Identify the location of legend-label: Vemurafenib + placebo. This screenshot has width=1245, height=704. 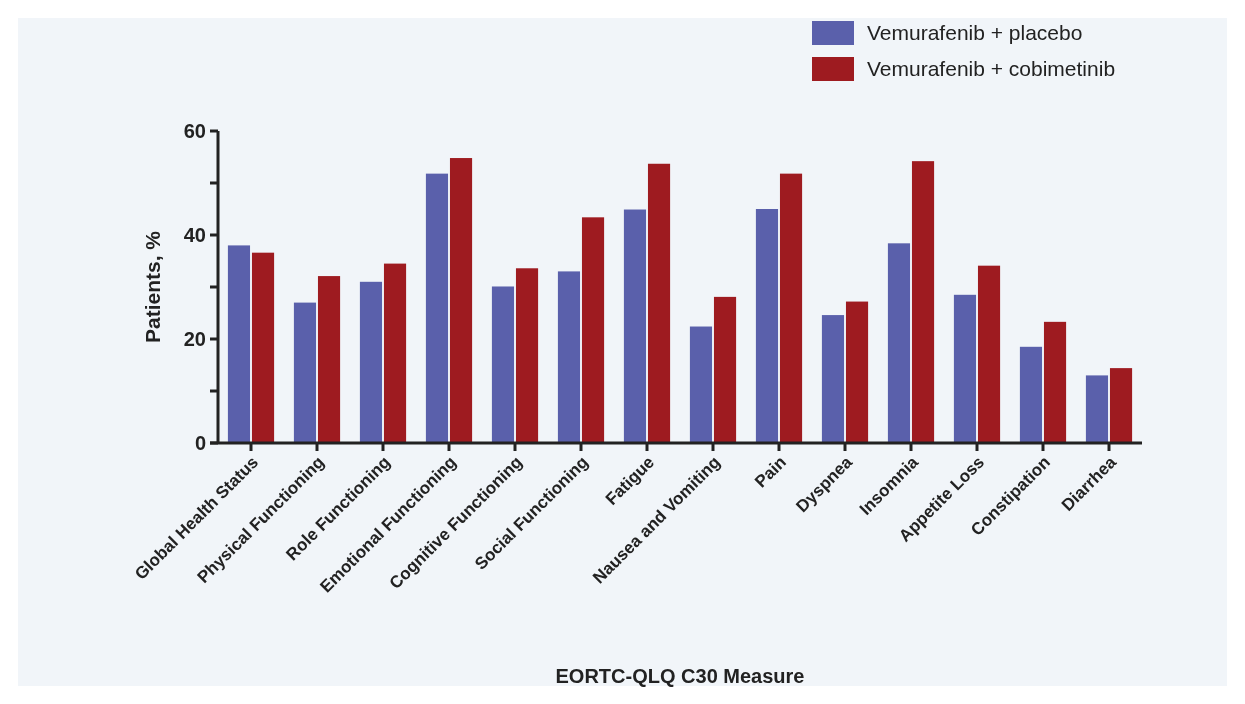
(975, 33).